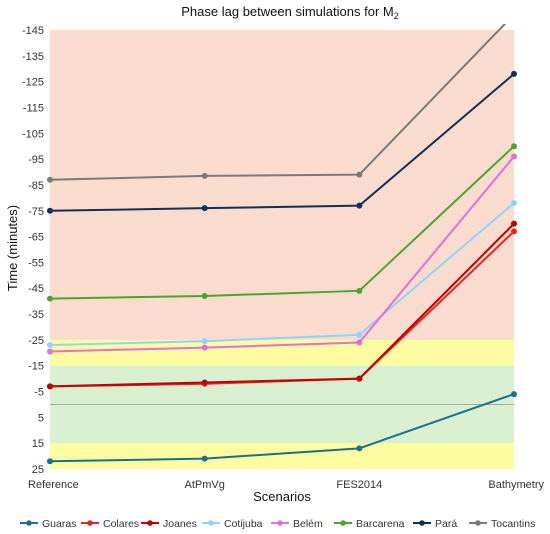 This screenshot has height=534, width=550. Describe the element at coordinates (33, 134) in the screenshot. I see `y-tick-label: -105` at that location.